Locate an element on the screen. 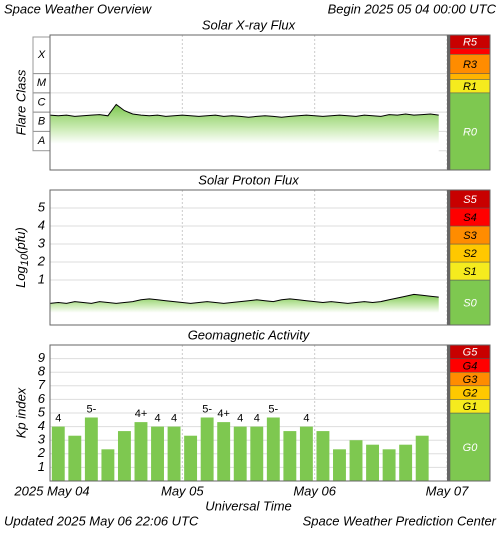  y-axis-label: Flare Class is located at coordinates (20, 102).